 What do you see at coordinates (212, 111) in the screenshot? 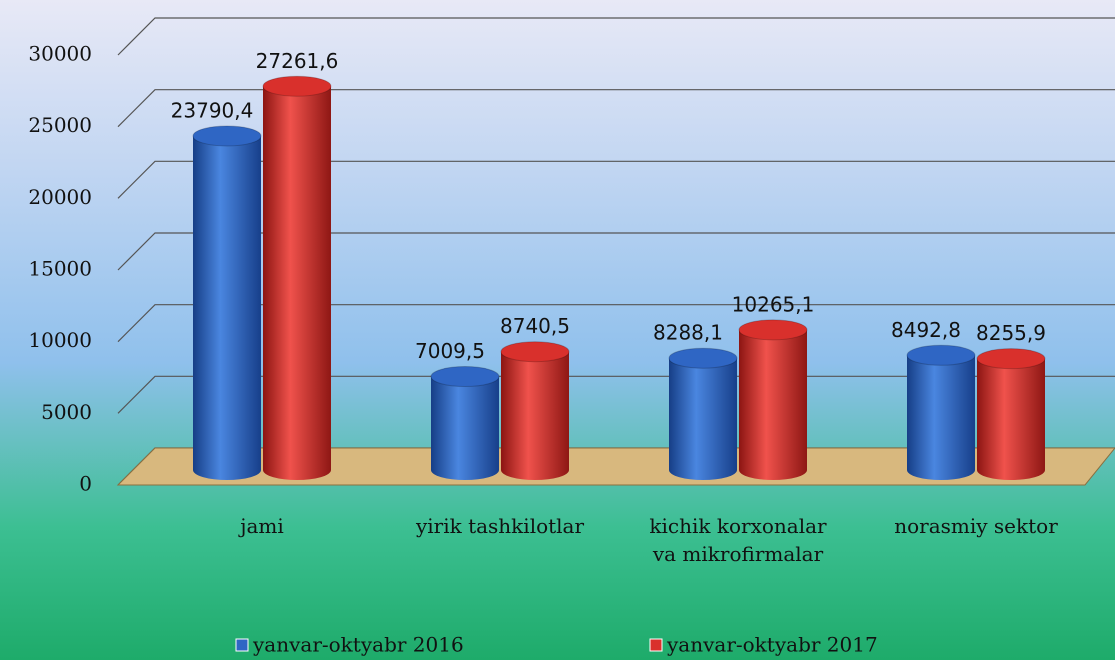
I see `value-label: 23790,4` at bounding box center [212, 111].